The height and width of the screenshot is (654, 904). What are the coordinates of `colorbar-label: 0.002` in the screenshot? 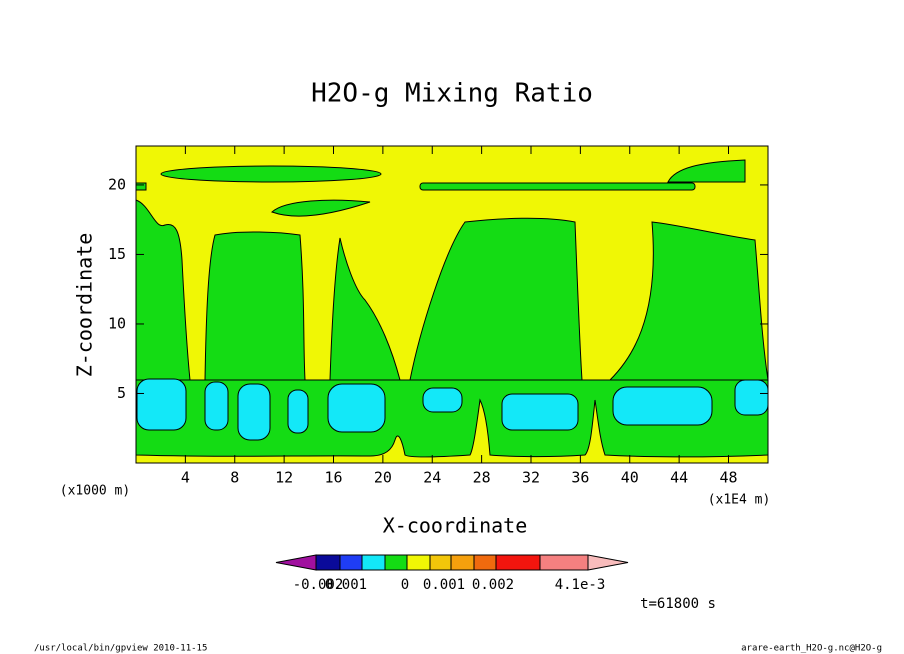 It's located at (493, 585).